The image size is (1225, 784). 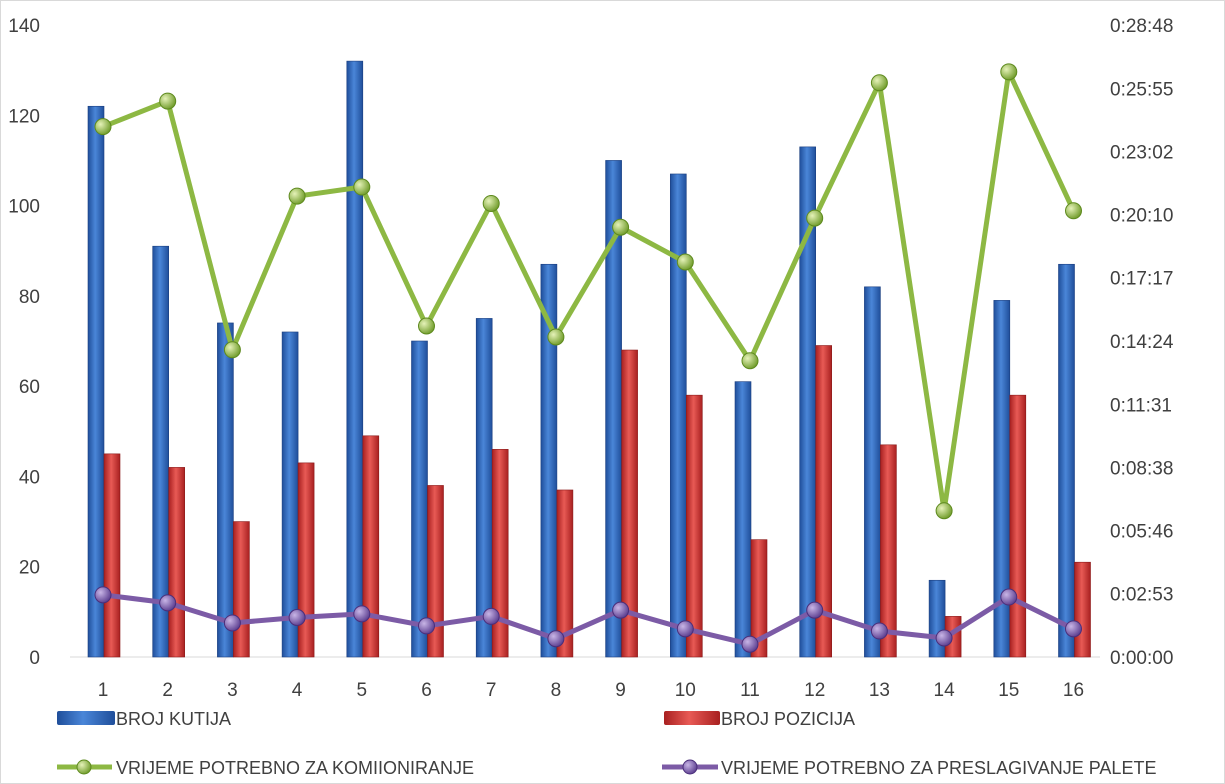 I want to click on y-axis-left: 0 20 40 60 80 100 120 140, so click(x=24, y=342).